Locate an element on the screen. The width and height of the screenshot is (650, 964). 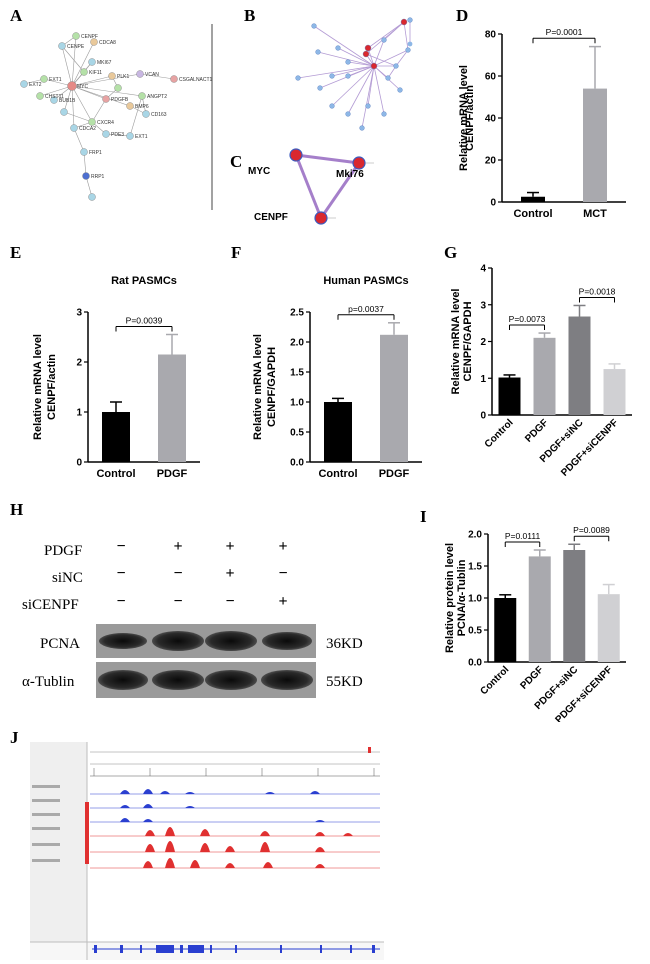
y-axis-label: CENPF/GAPDH is located at coordinates (272, 387).